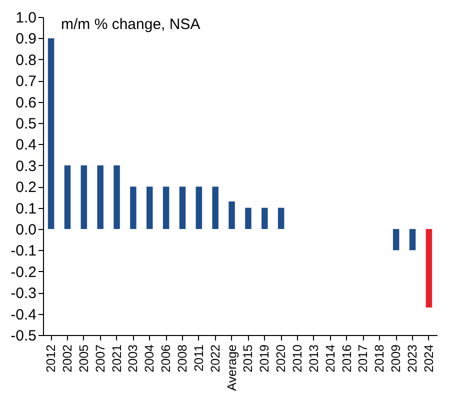  Describe the element at coordinates (26, 145) in the screenshot. I see `y-tick-label: 0.4` at that location.